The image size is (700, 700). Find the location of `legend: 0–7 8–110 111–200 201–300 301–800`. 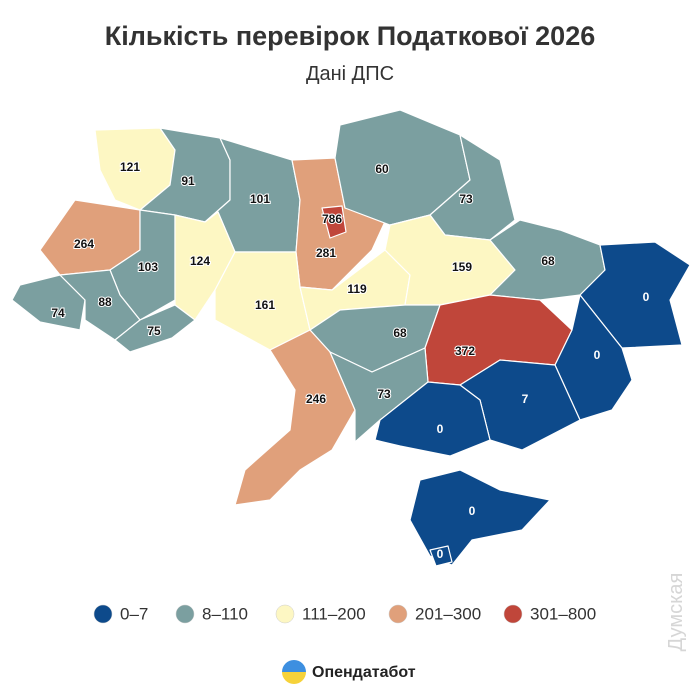

legend: 0–7 8–110 111–200 201–300 301–800 is located at coordinates (344, 614).